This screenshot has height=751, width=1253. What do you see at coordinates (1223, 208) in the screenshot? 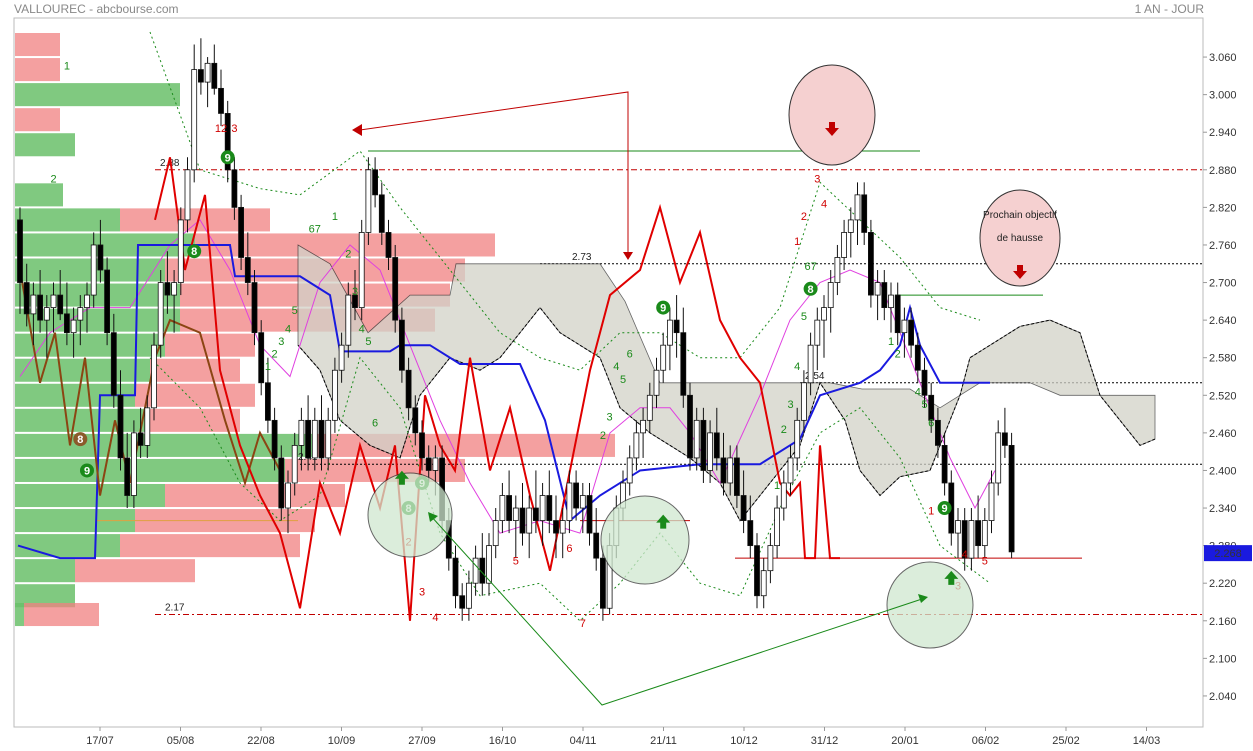
I see `y-tick-label: 2.820` at bounding box center [1223, 208].